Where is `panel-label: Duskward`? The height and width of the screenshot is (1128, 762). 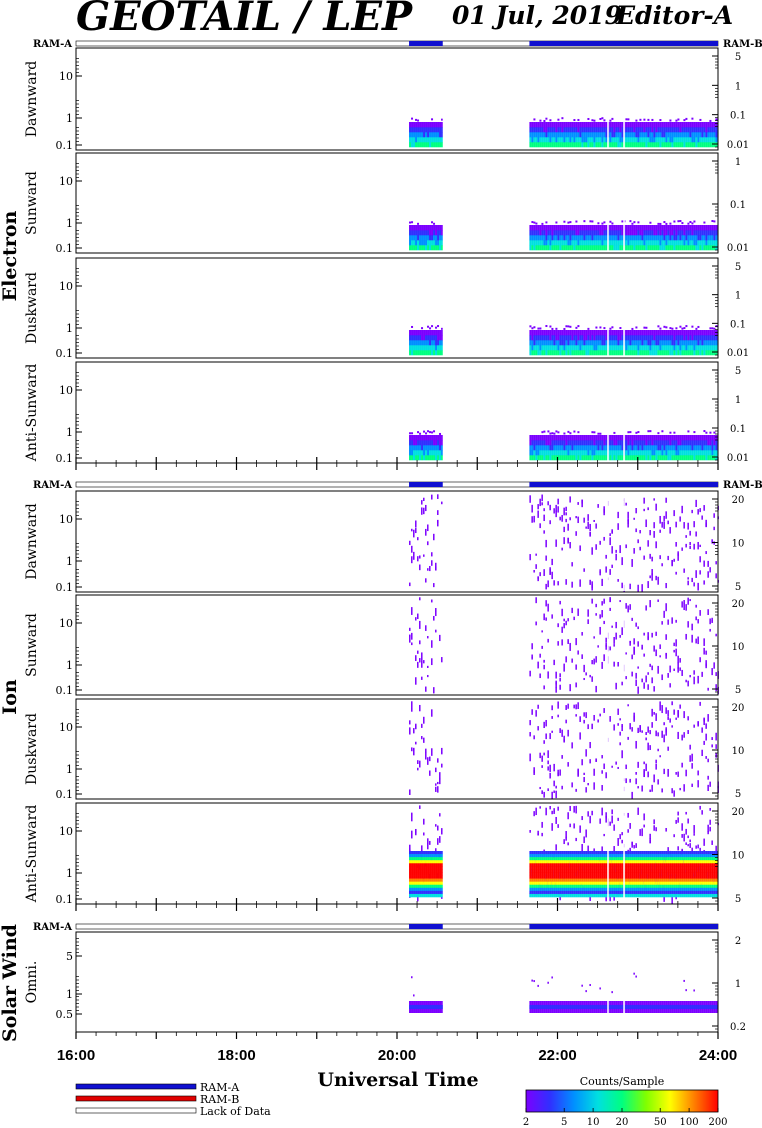 panel-label: Duskward is located at coordinates (32, 308).